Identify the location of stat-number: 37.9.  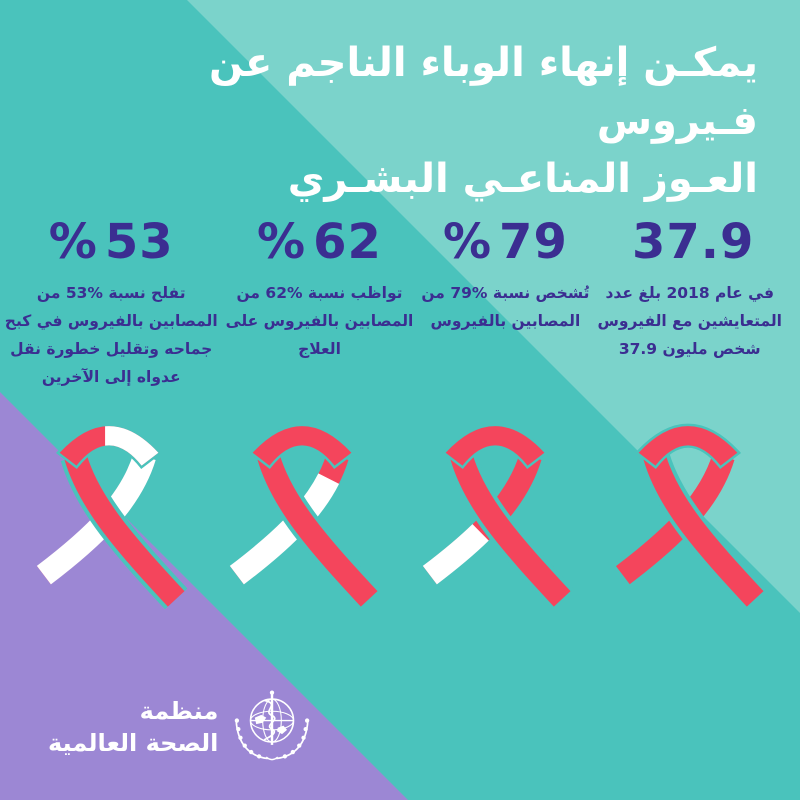
(689, 242).